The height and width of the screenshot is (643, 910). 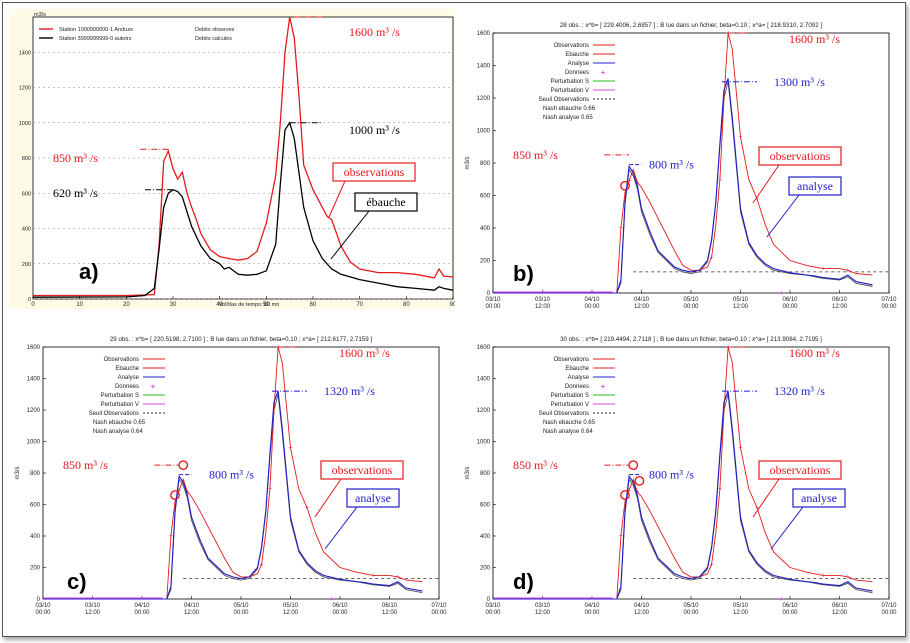 I want to click on x-tick-label: 70, so click(x=359, y=305).